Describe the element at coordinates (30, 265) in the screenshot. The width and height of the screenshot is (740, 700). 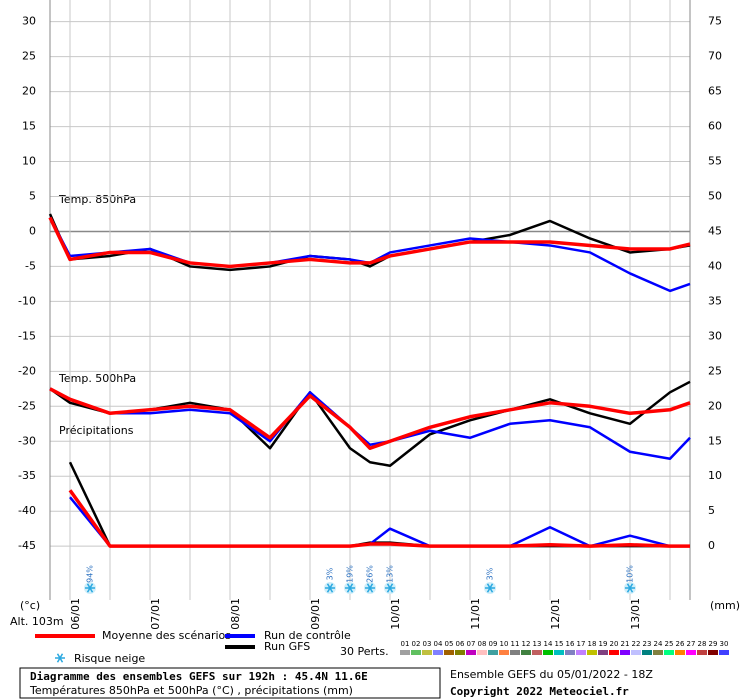
I see `y-tick-label: -5` at that location.